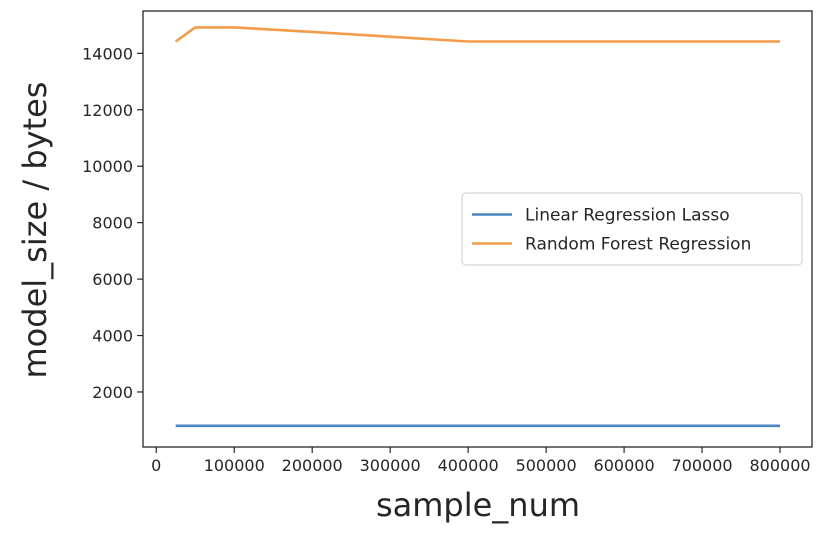  What do you see at coordinates (390, 465) in the screenshot?
I see `x-tick-label: 300000` at bounding box center [390, 465].